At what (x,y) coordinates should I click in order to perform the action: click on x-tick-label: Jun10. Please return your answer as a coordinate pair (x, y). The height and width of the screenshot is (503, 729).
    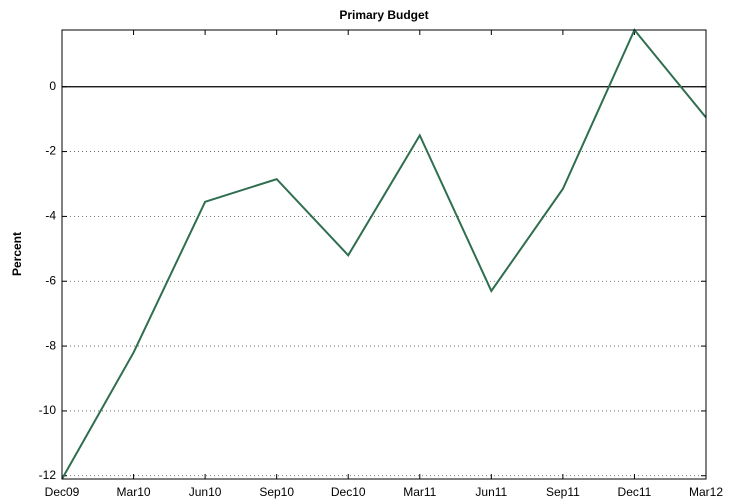
    Looking at the image, I should click on (205, 492).